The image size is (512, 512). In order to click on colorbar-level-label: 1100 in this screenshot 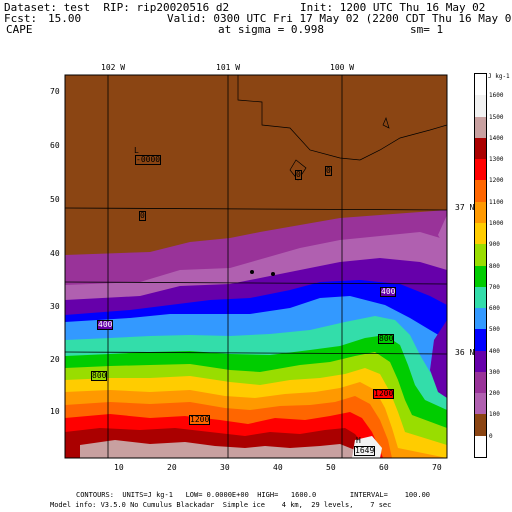, I will do `click(496, 202)`.